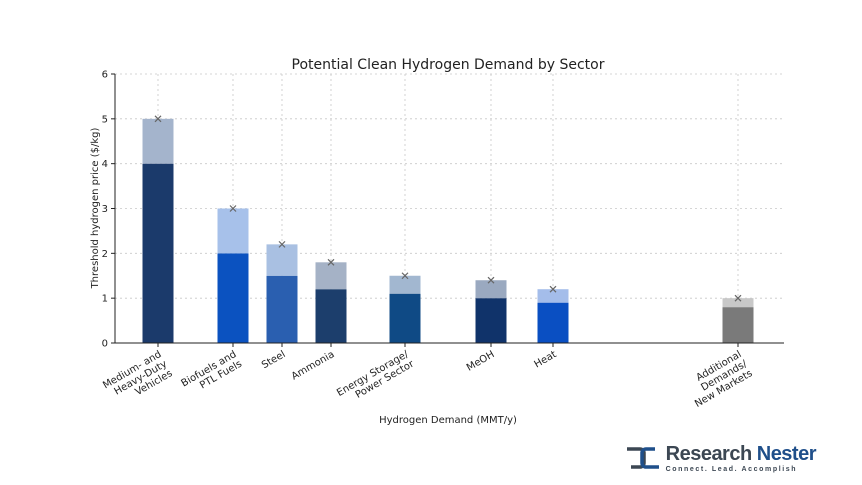 The image size is (862, 485). I want to click on x-axis-label: Hydrogen Demand (MMT/y), so click(448, 420).